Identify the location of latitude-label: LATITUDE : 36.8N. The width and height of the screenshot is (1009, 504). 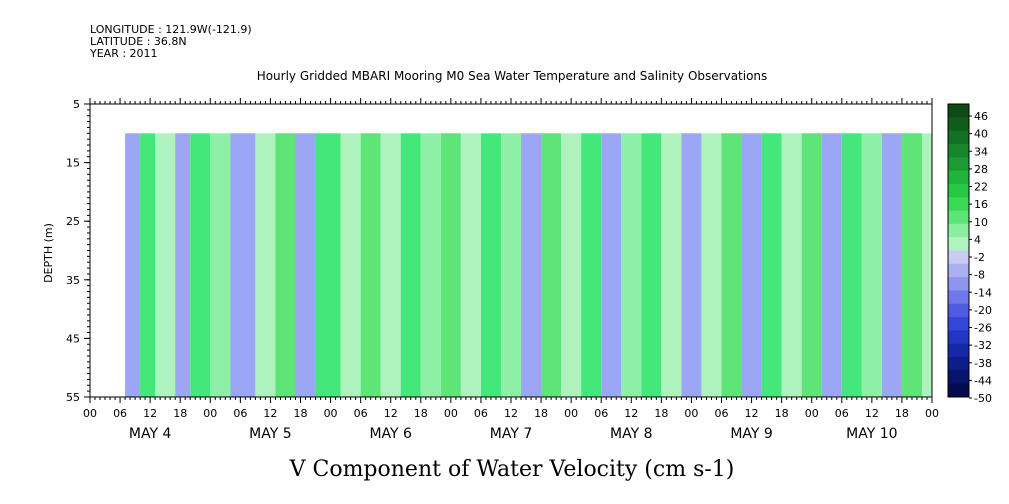
(138, 41).